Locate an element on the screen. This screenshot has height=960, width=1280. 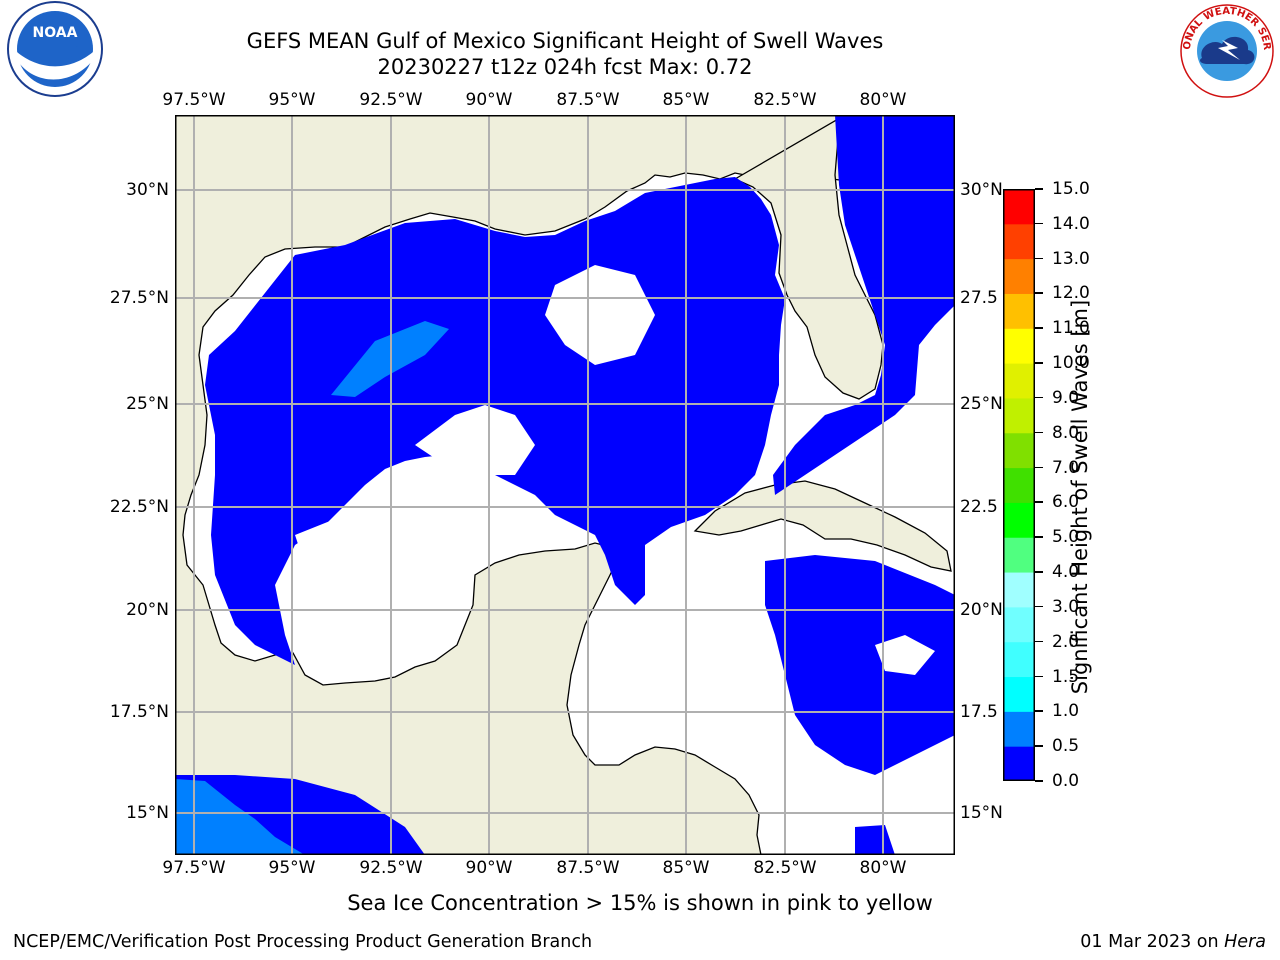
lat-tick-left: 22.5°N is located at coordinates (139, 507).